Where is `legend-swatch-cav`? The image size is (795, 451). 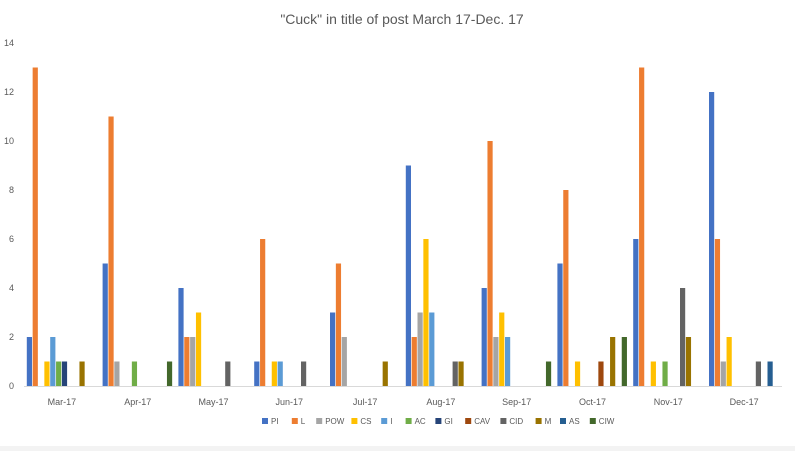
legend-swatch-cav is located at coordinates (468, 421).